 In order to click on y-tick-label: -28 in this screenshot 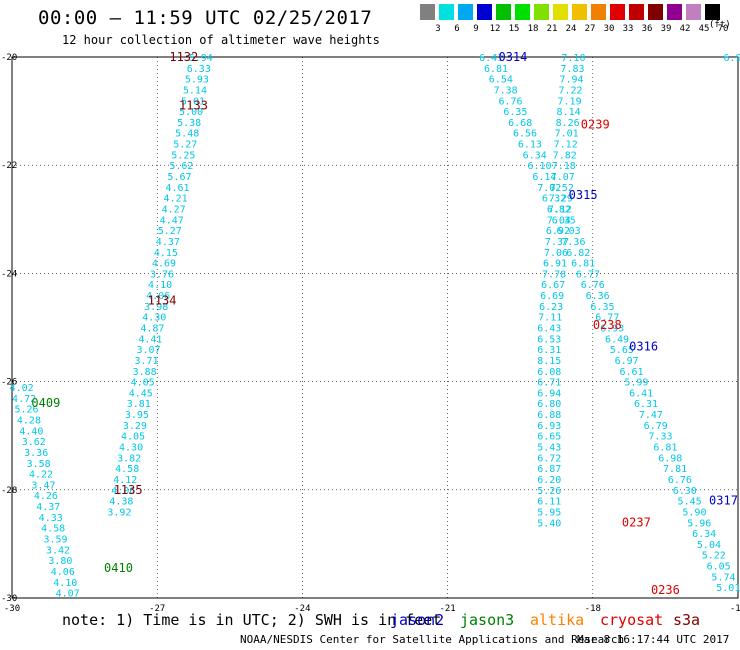, I will do `click(9, 491)`.